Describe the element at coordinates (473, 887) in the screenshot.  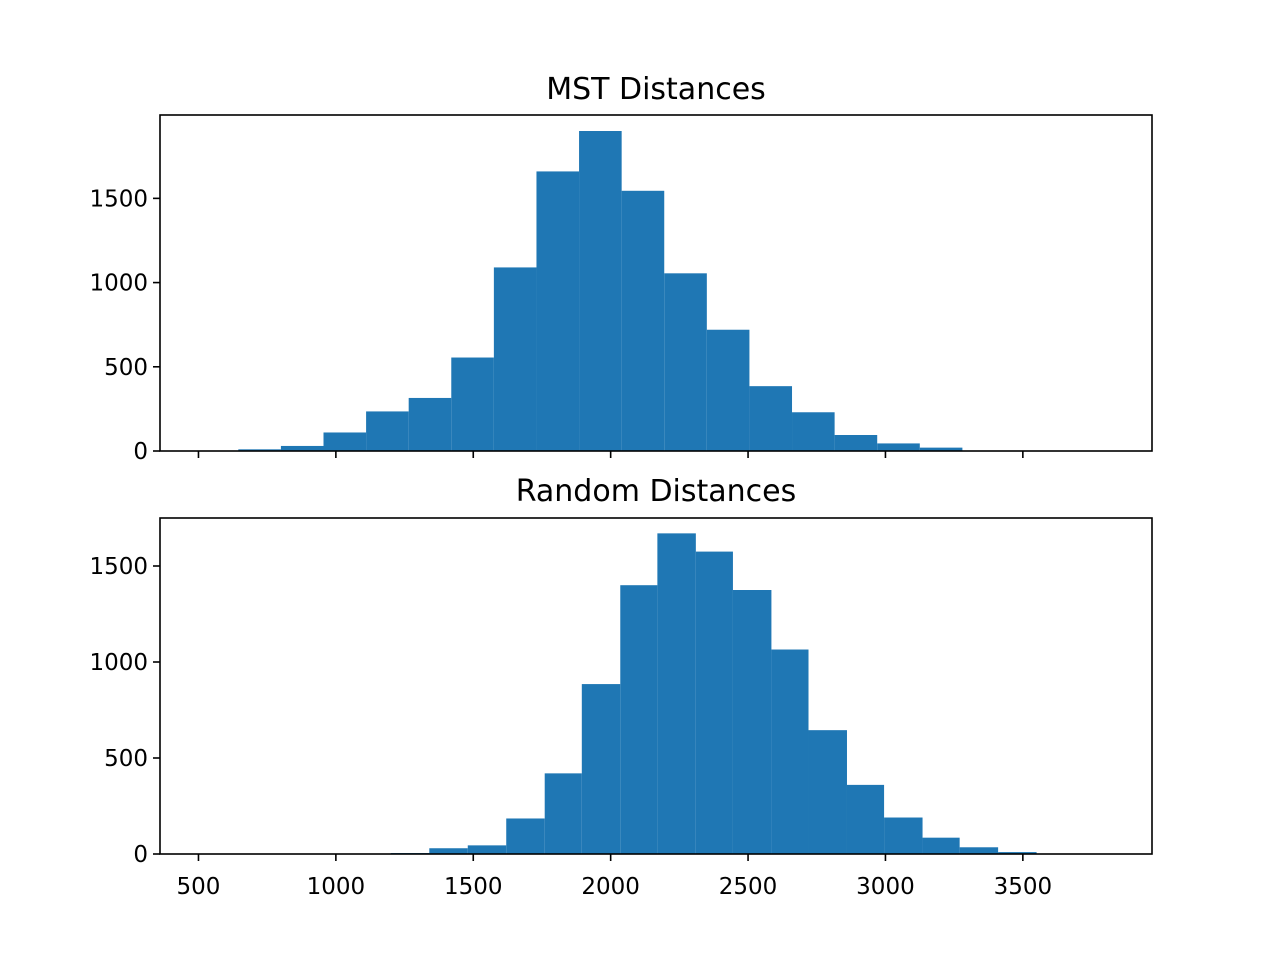
I see `x-tick-label: 1500` at that location.